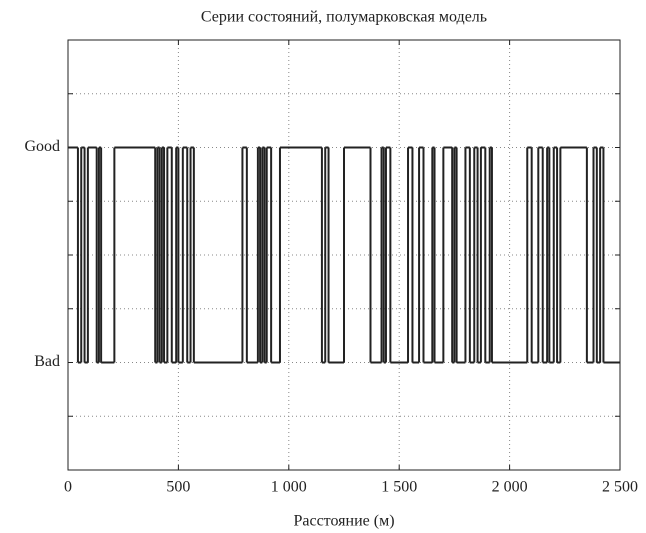 The height and width of the screenshot is (533, 646). What do you see at coordinates (178, 487) in the screenshot?
I see `x-tick-label: 500` at bounding box center [178, 487].